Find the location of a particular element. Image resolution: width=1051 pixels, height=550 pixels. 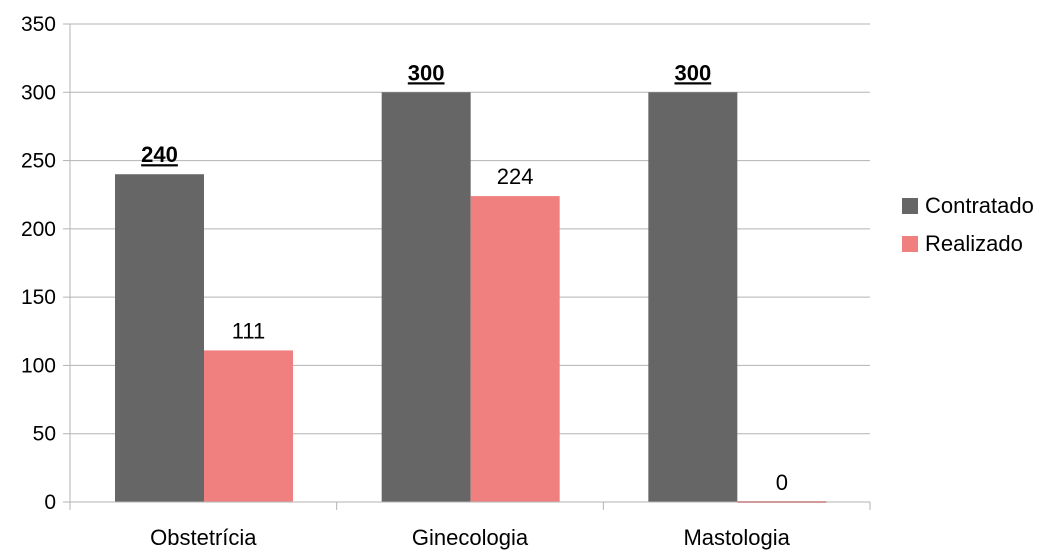

x-category-label: Mastologia is located at coordinates (736, 537).